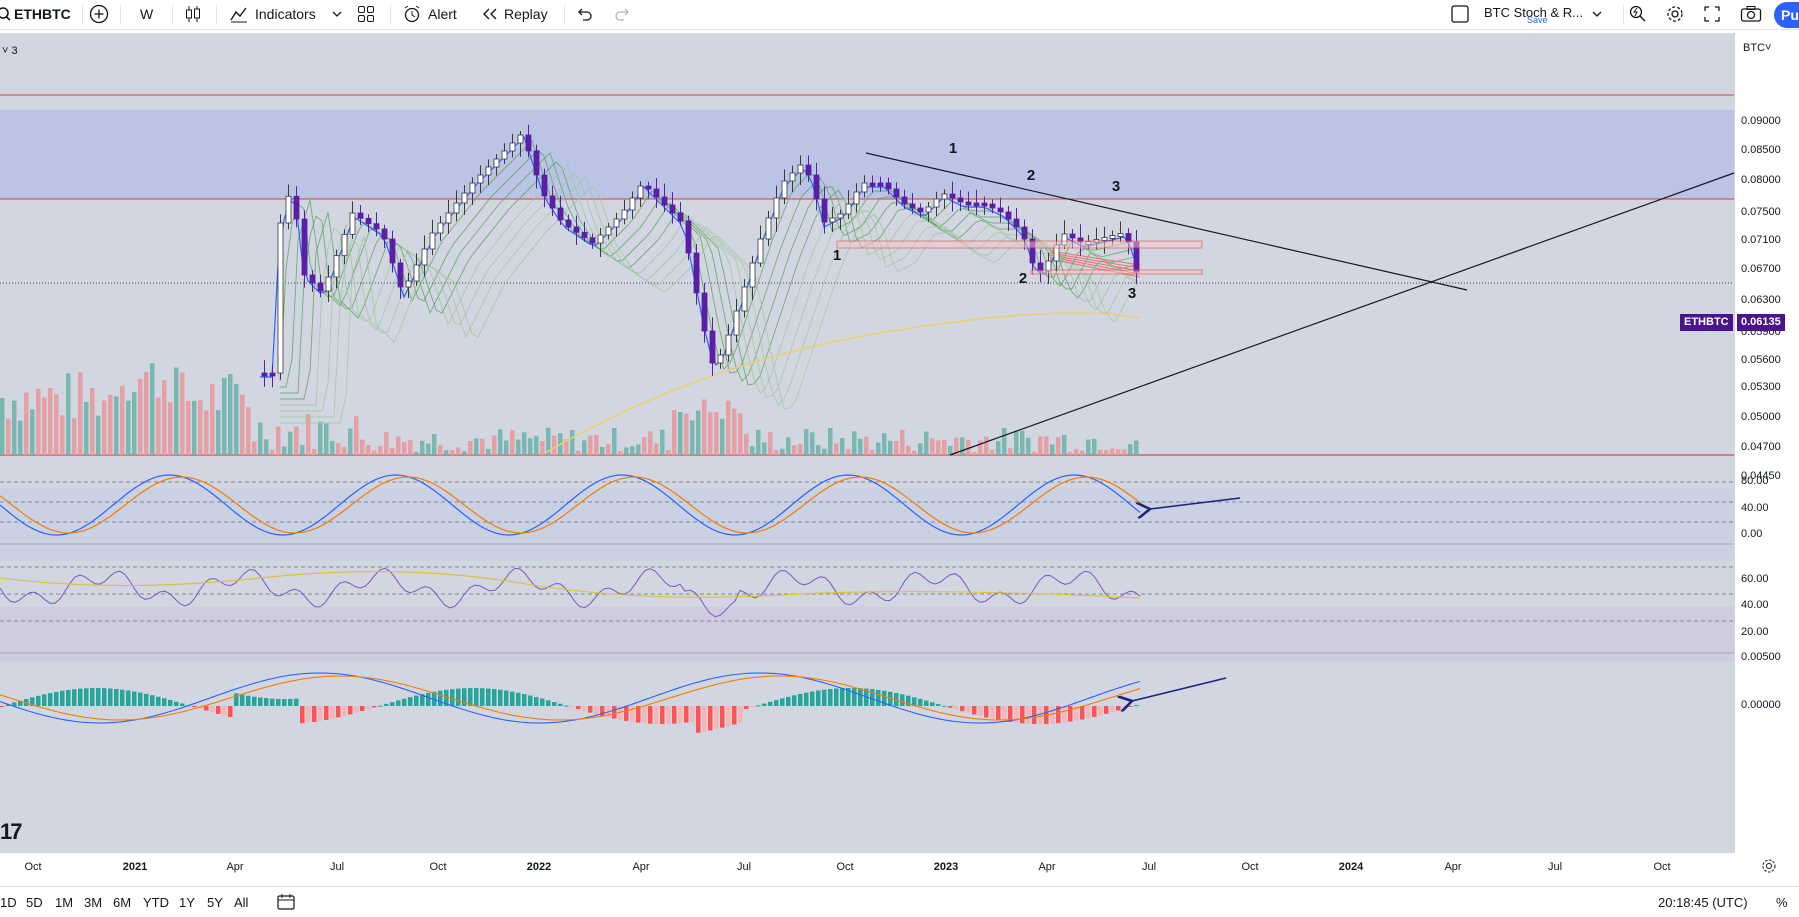 The height and width of the screenshot is (917, 1799). Describe the element at coordinates (1751, 14) in the screenshot. I see `snapshot-button` at that location.